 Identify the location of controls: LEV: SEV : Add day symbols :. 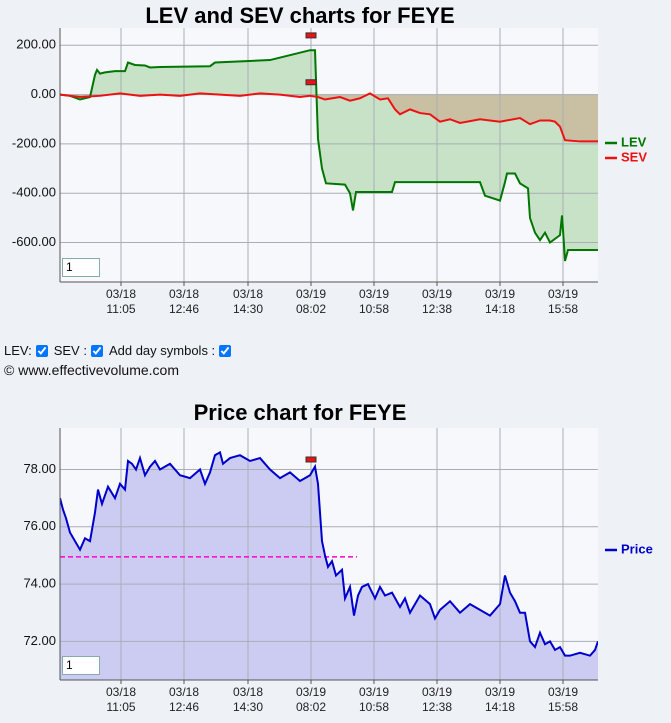
(119, 350).